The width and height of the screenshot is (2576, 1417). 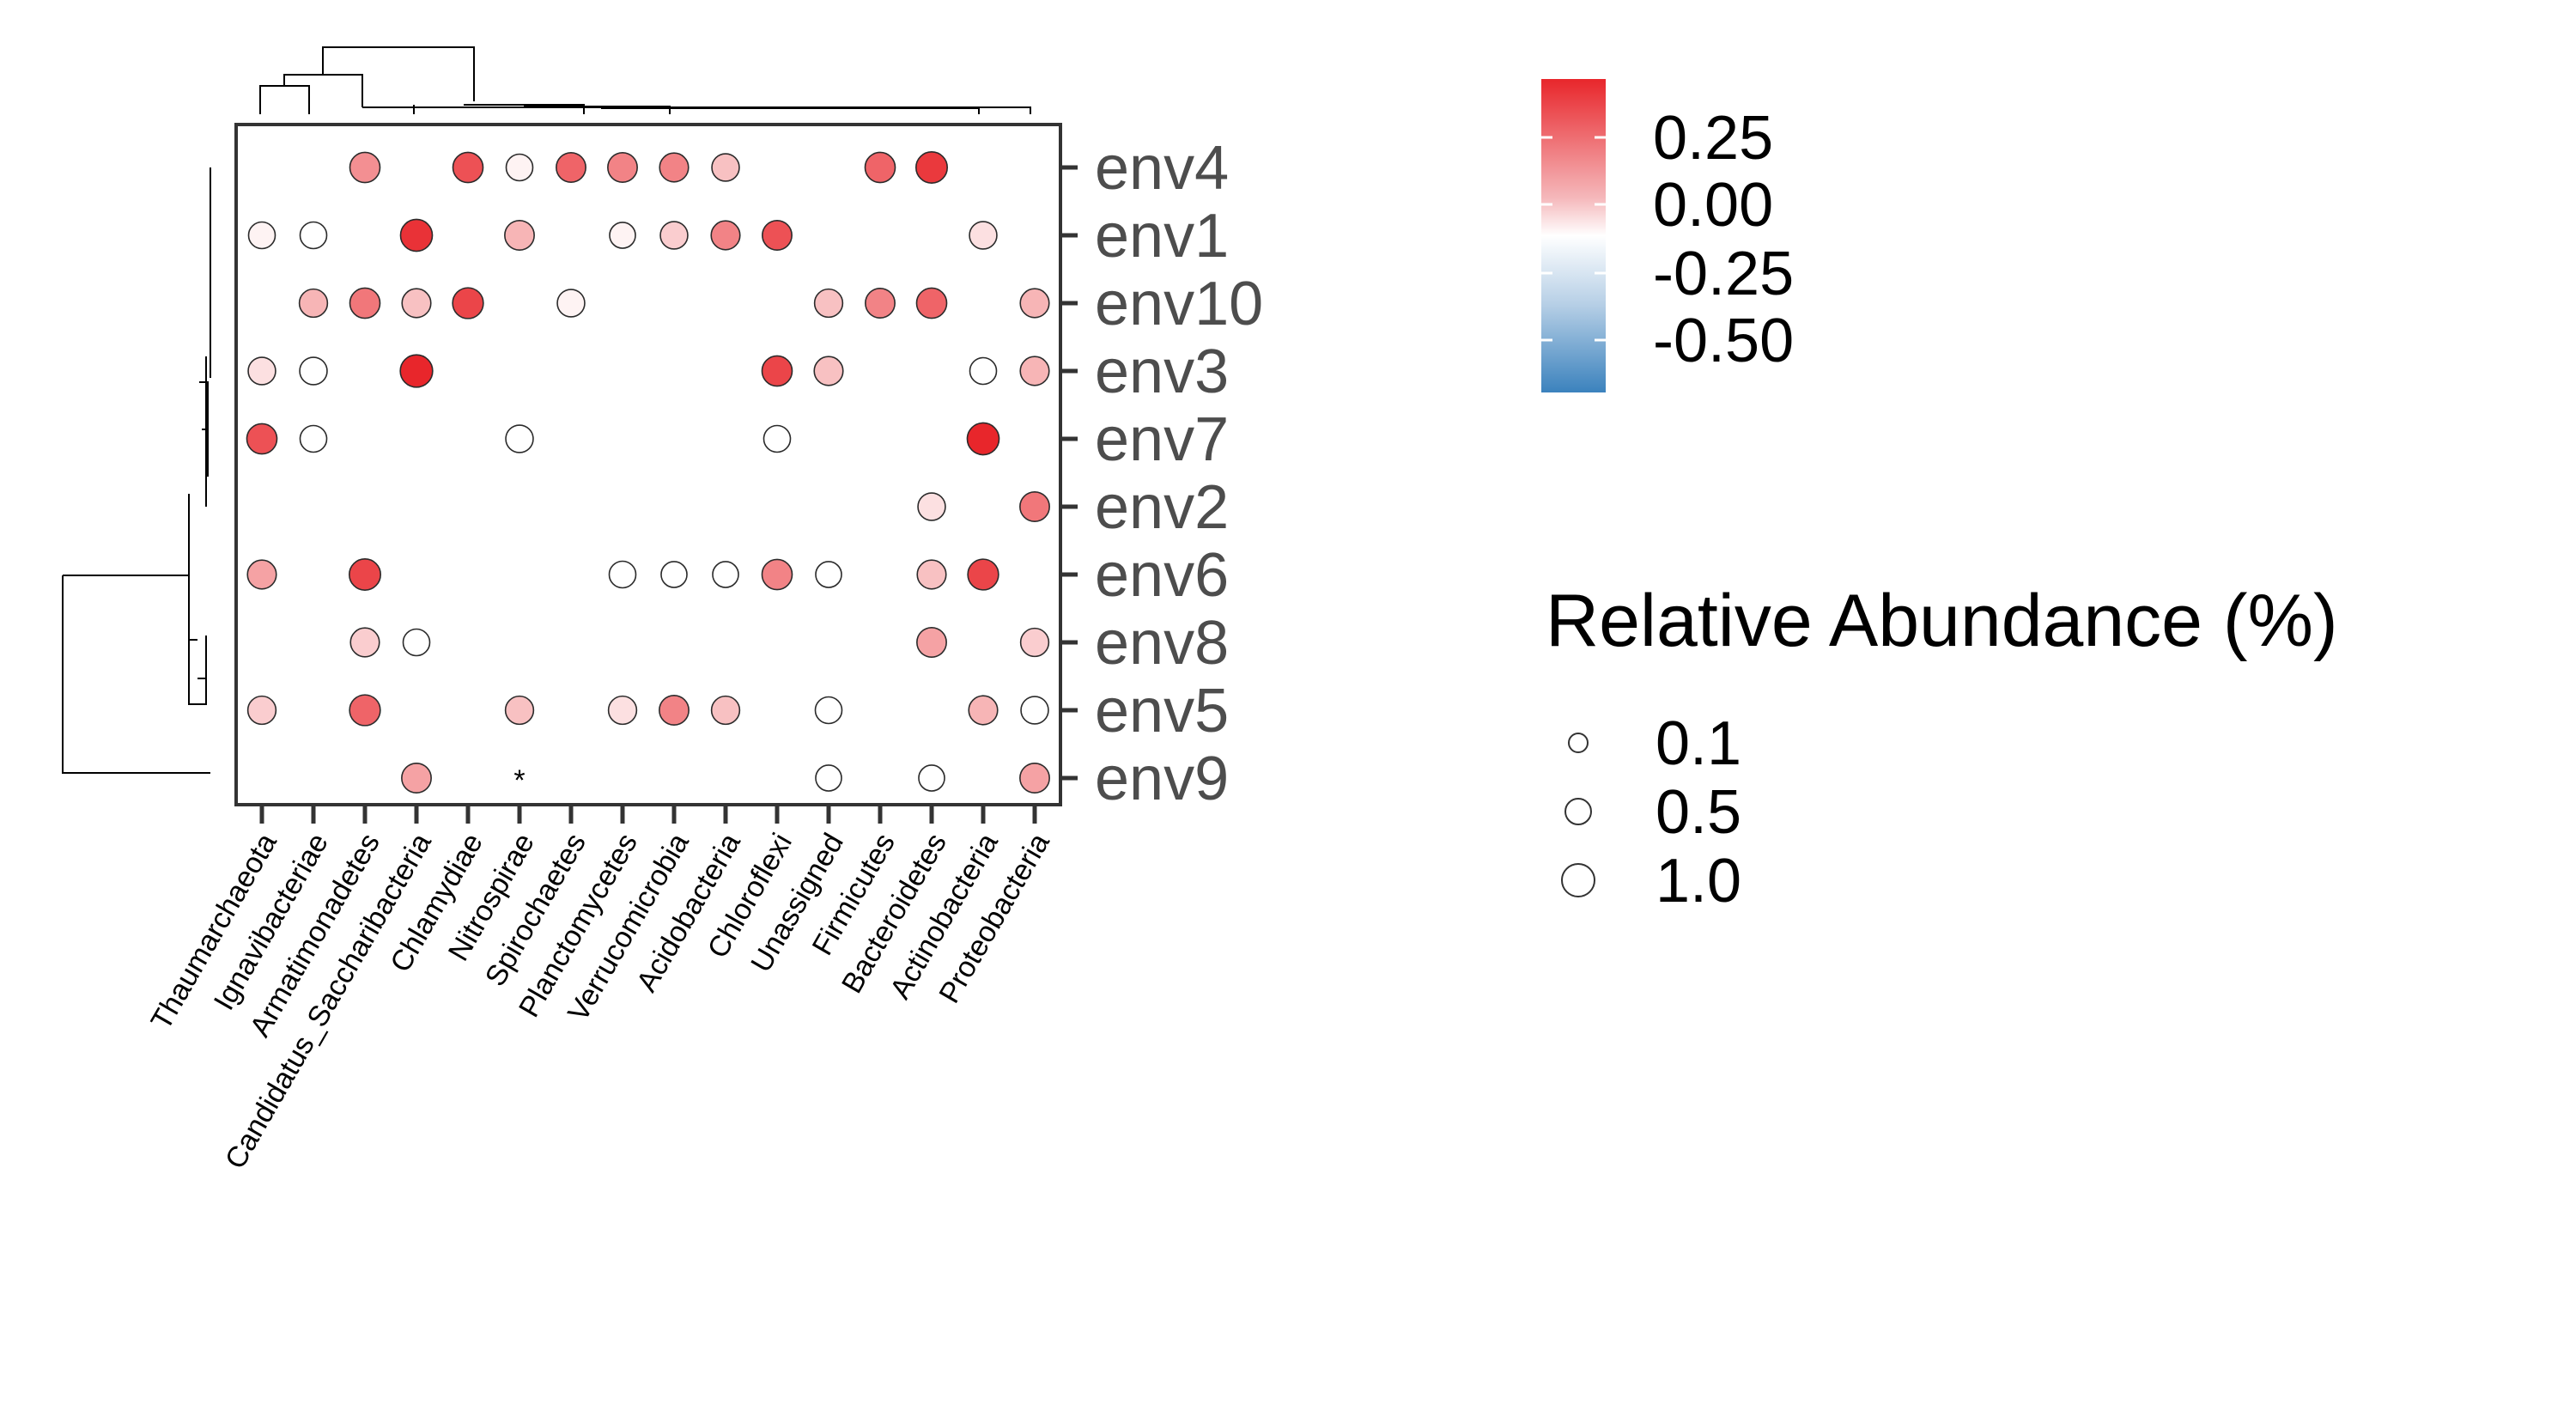 What do you see at coordinates (1713, 138) in the screenshot?
I see `color-legend-label: 0.25` at bounding box center [1713, 138].